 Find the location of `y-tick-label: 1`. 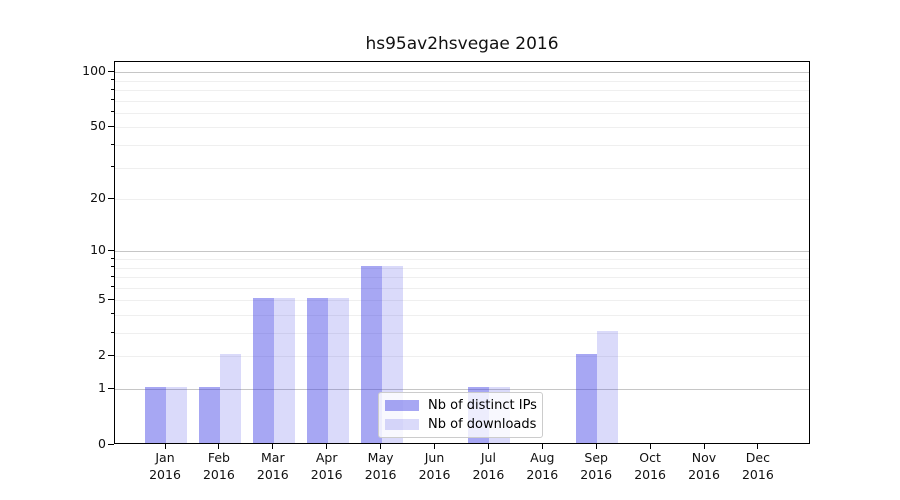

y-tick-label: 1 is located at coordinates (102, 387).